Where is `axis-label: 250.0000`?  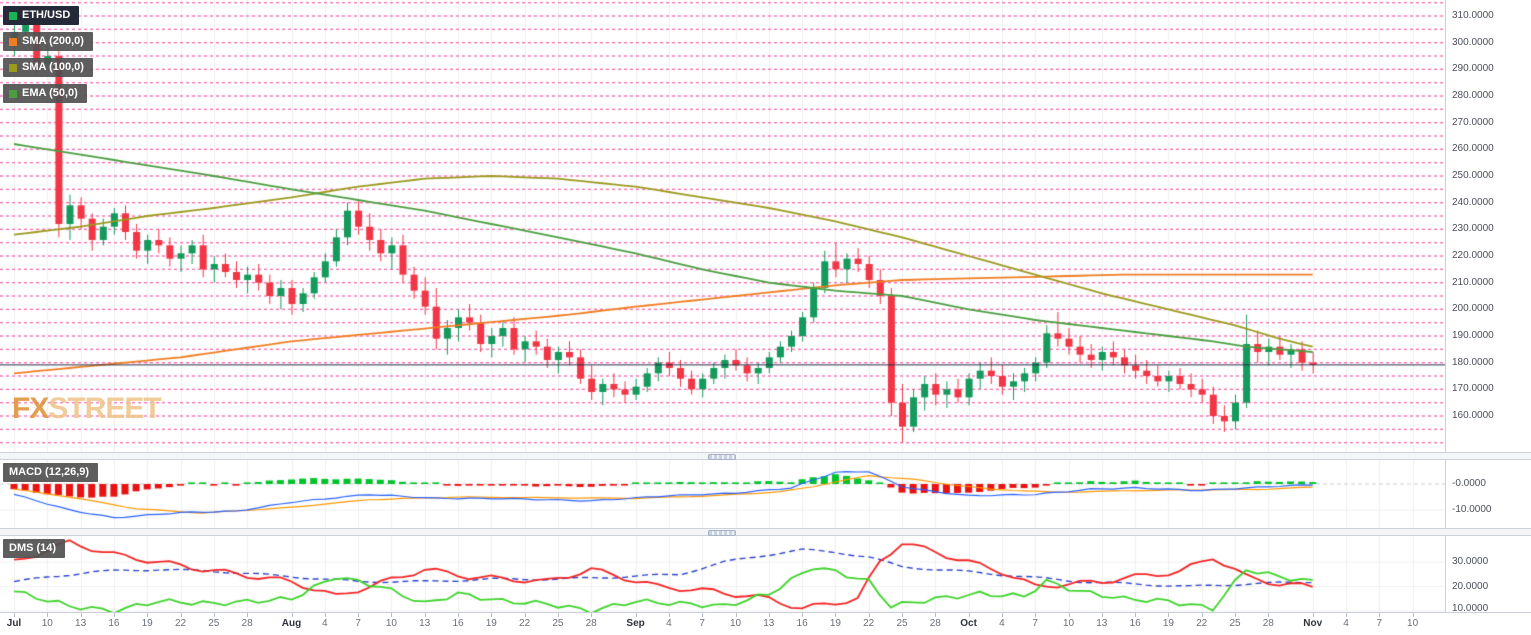 axis-label: 250.0000 is located at coordinates (1473, 175).